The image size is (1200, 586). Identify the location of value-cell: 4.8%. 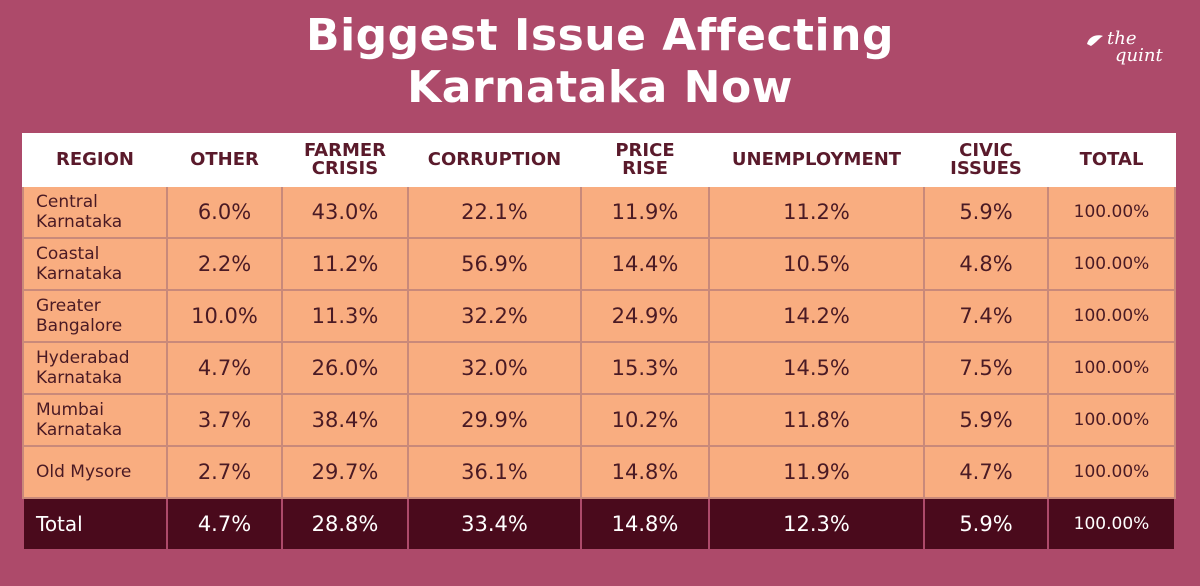
(986, 264).